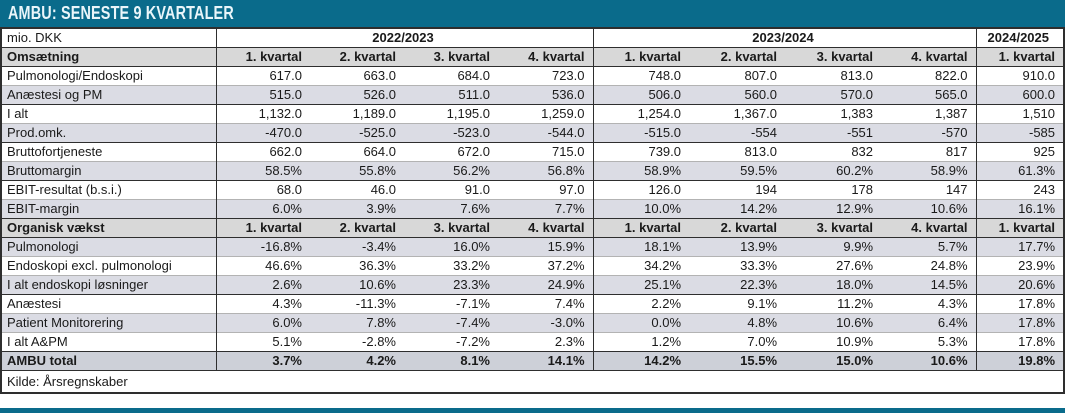 The height and width of the screenshot is (413, 1065). Describe the element at coordinates (1020, 190) in the screenshot. I see `value-cell: 243` at that location.